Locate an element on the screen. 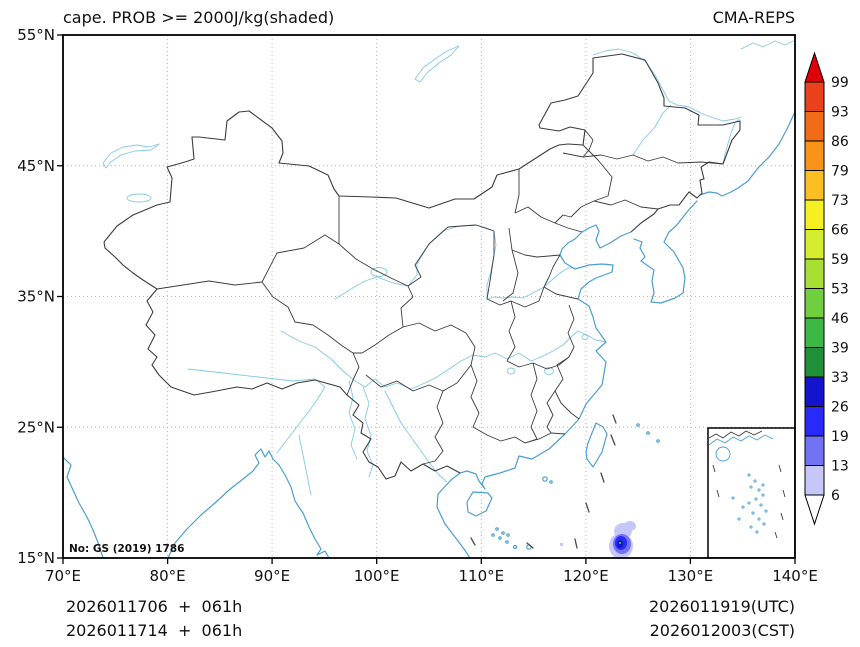 The height and width of the screenshot is (647, 860). south-china-sea-inset is located at coordinates (751, 492).